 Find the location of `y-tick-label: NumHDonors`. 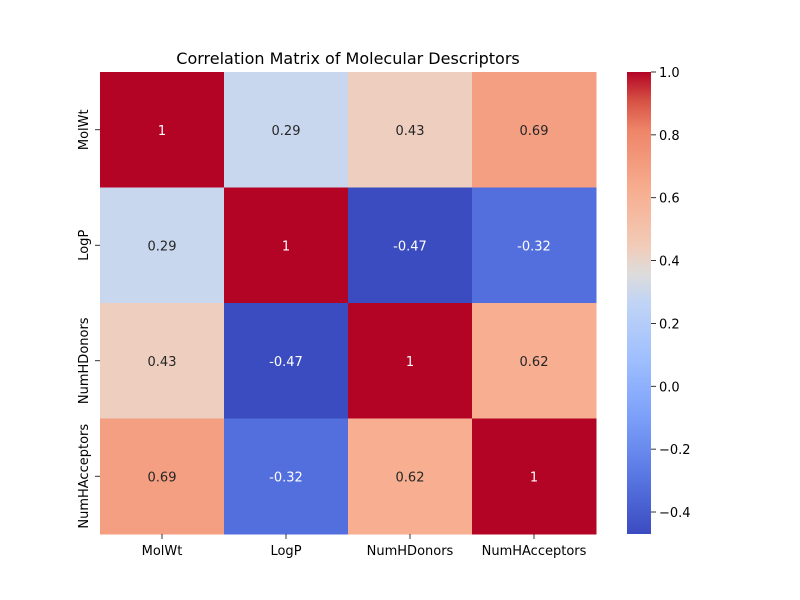

y-tick-label: NumHDonors is located at coordinates (84, 360).